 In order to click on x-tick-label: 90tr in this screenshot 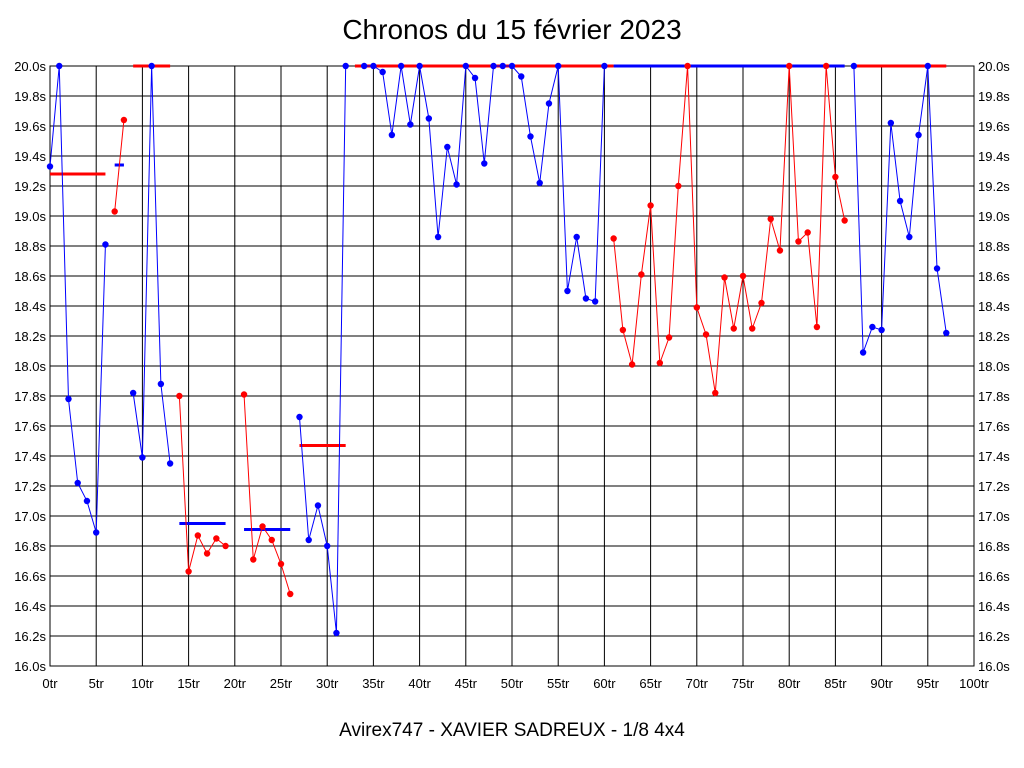, I will do `click(881, 683)`.